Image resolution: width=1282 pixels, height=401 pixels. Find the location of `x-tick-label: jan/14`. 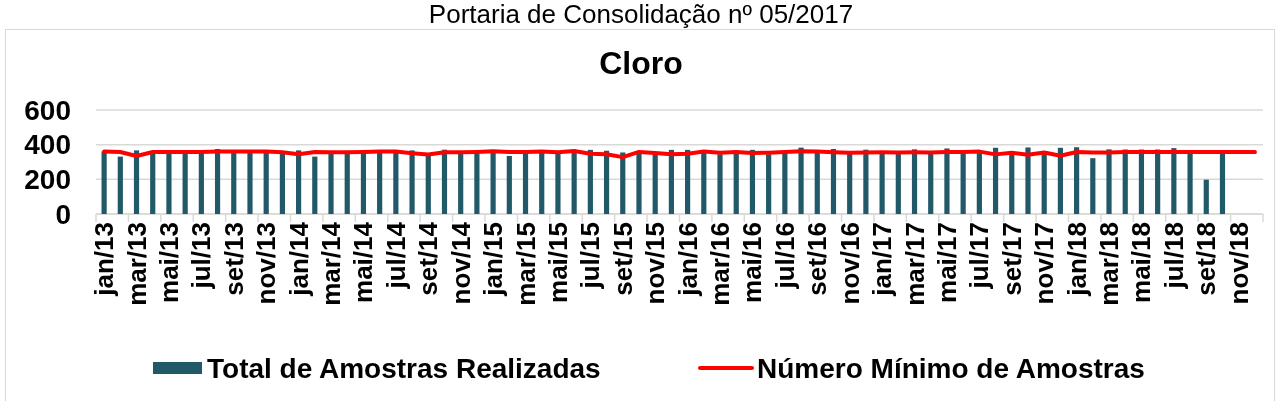

x-tick-label: jan/14 is located at coordinates (298, 259).